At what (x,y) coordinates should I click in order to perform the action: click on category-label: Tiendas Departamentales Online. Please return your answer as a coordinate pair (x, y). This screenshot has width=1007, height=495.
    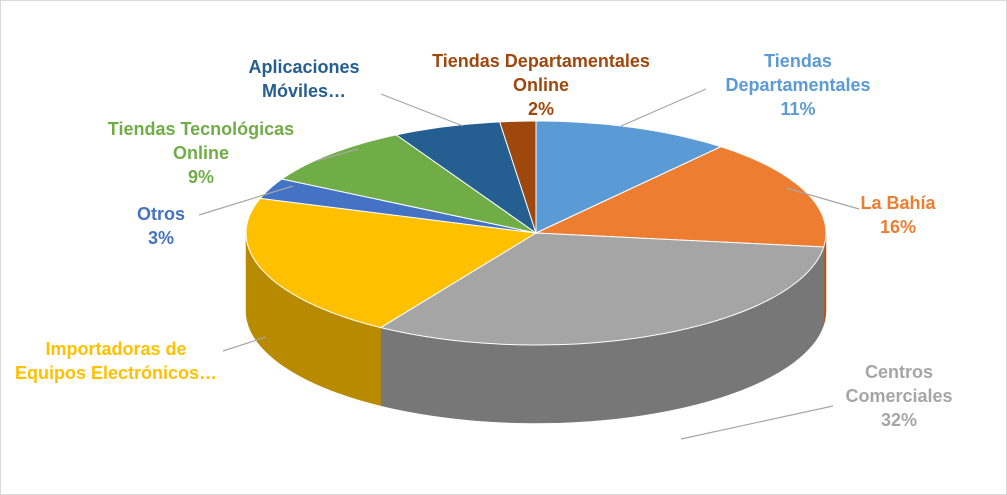
    Looking at the image, I should click on (541, 73).